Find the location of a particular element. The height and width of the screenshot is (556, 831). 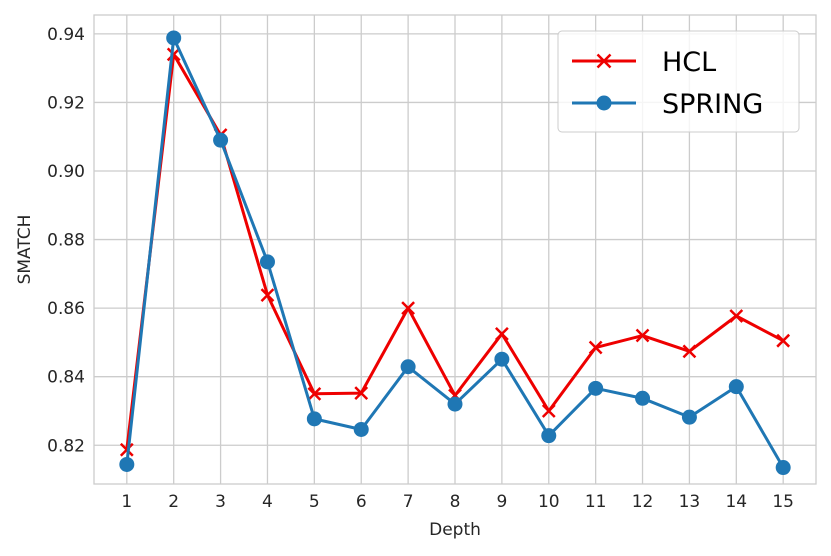

x-tick-label: 1 is located at coordinates (126, 502).